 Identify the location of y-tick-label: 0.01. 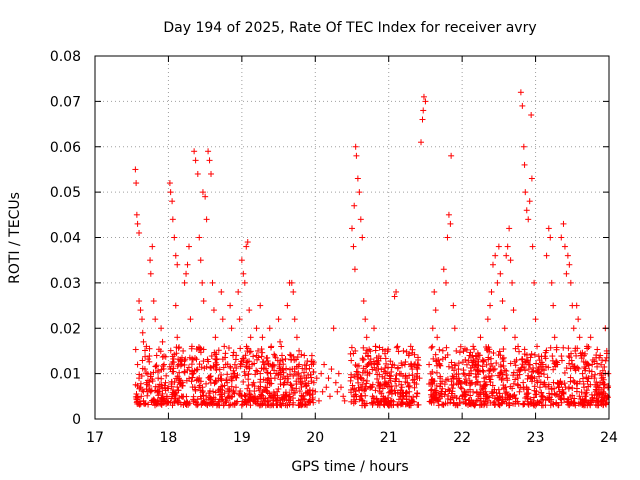
(65, 375).